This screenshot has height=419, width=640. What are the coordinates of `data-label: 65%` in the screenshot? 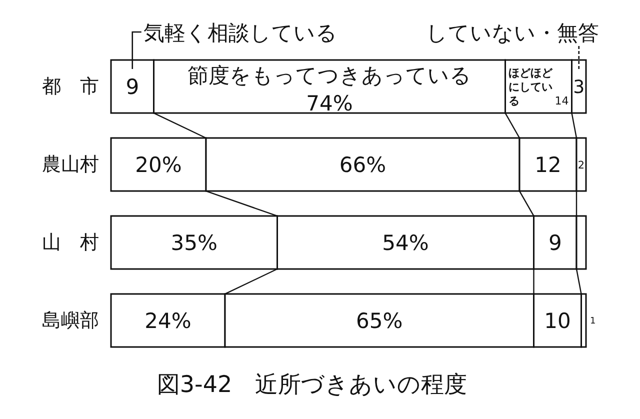 It's located at (379, 321).